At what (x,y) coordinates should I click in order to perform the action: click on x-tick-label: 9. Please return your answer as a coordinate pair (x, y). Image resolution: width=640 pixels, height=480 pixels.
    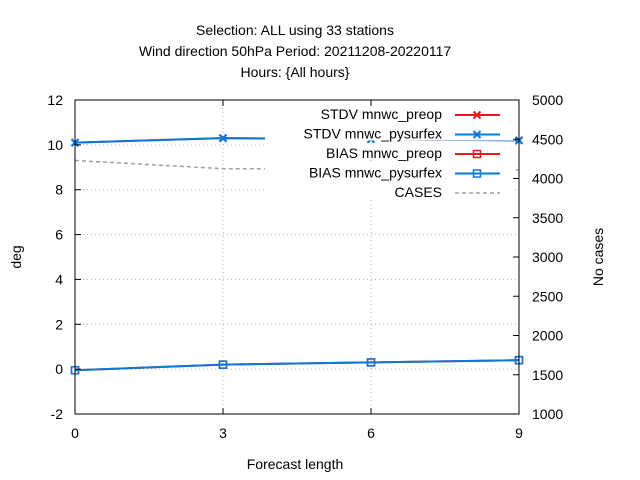
    Looking at the image, I should click on (519, 433).